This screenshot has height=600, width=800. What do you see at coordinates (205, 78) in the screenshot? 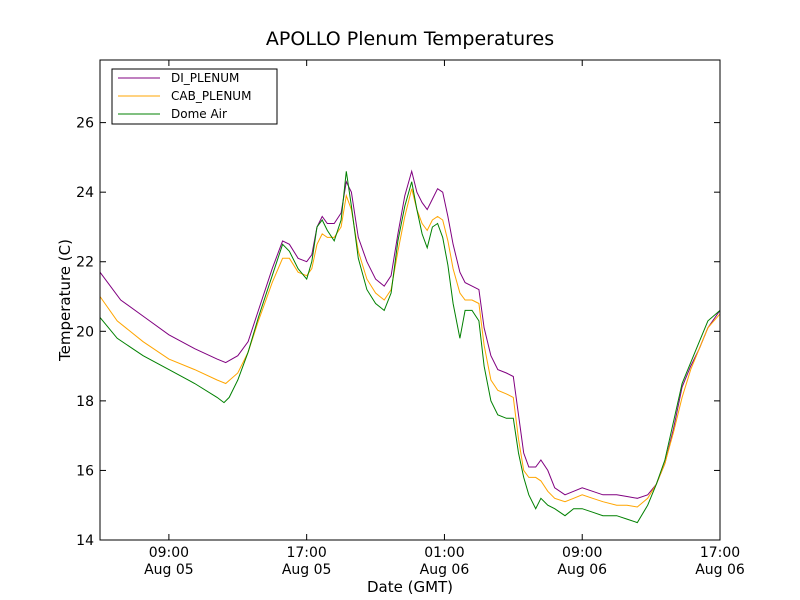
I see `legend-label: DI_PLENUM` at bounding box center [205, 78].